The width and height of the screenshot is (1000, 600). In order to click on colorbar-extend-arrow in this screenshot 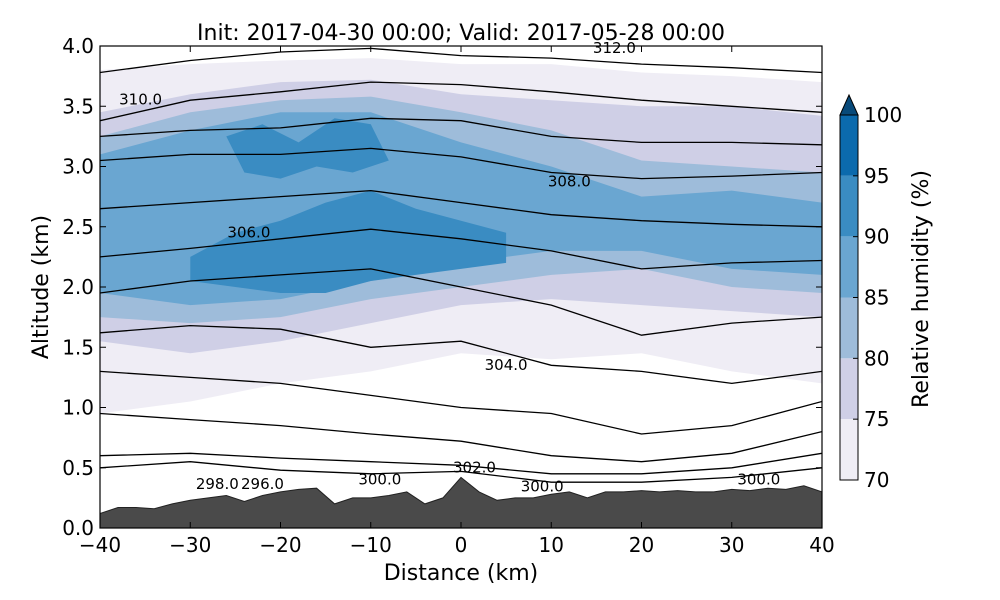, I will do `click(849, 104)`.